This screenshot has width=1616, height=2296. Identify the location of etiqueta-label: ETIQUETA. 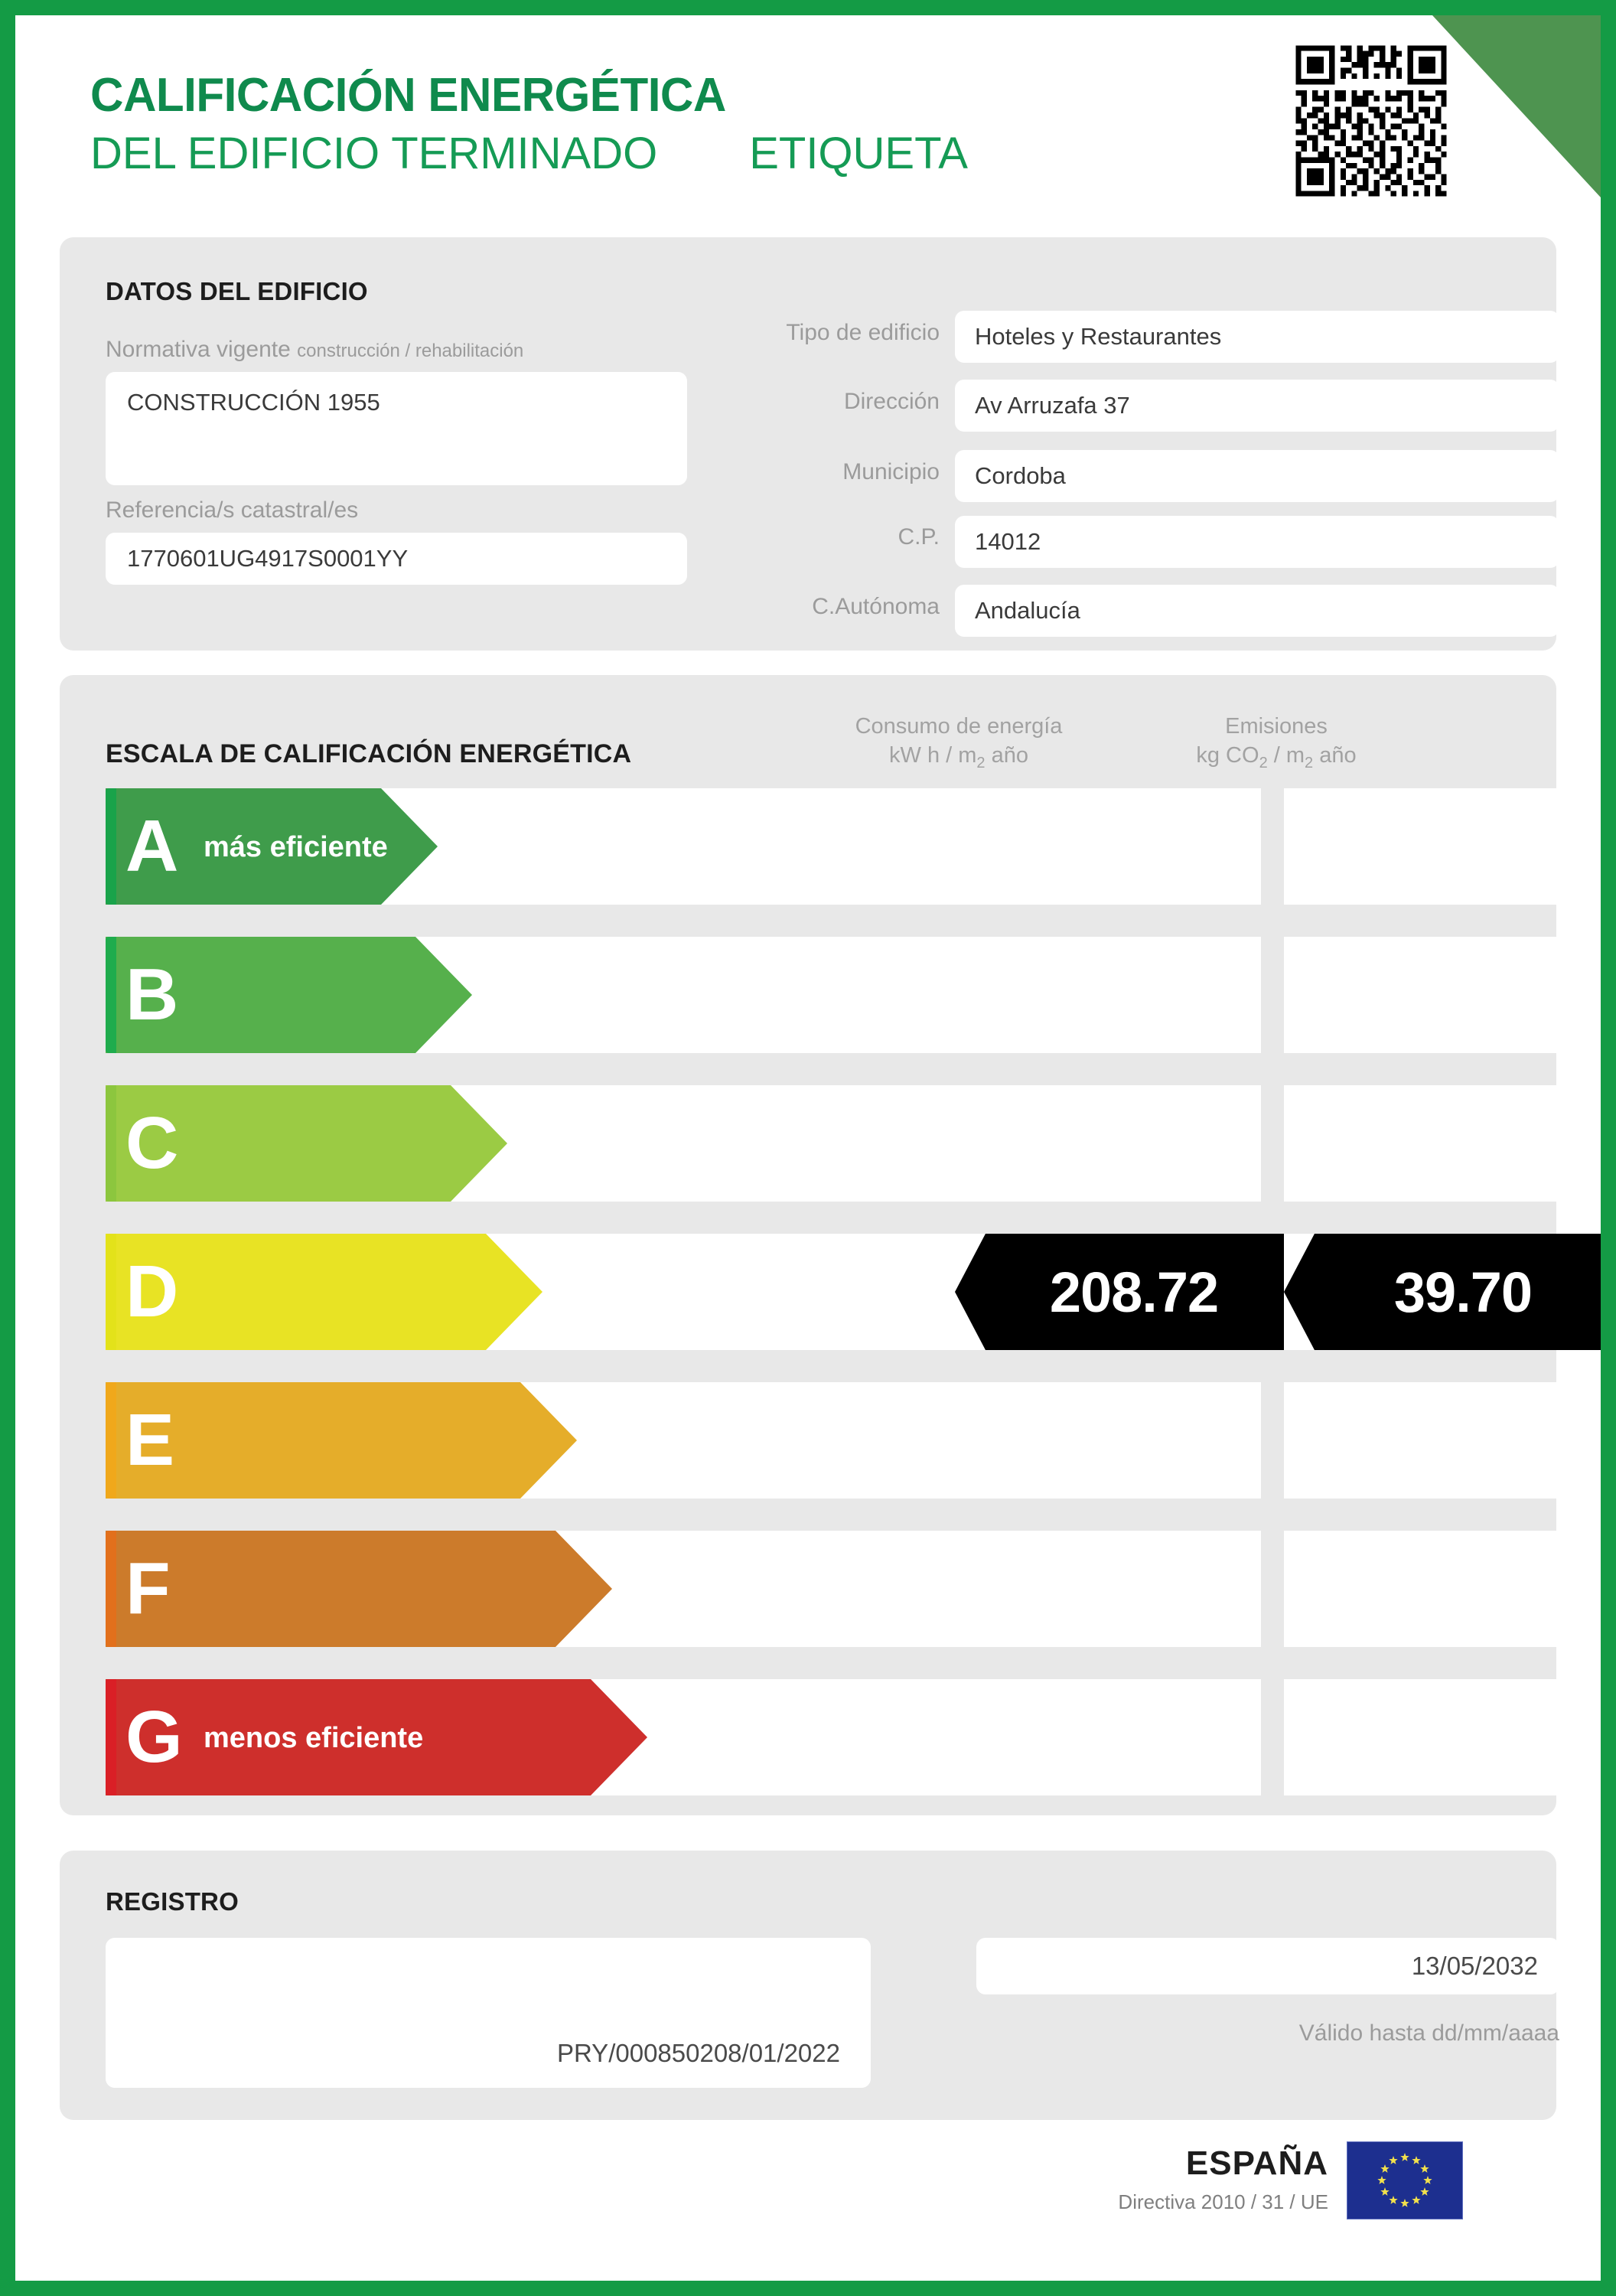
(858, 153).